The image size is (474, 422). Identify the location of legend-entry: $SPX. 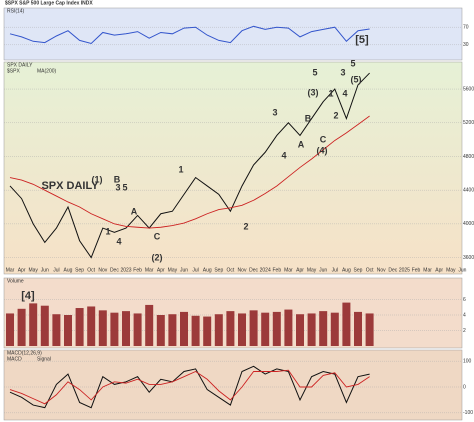
(13, 71).